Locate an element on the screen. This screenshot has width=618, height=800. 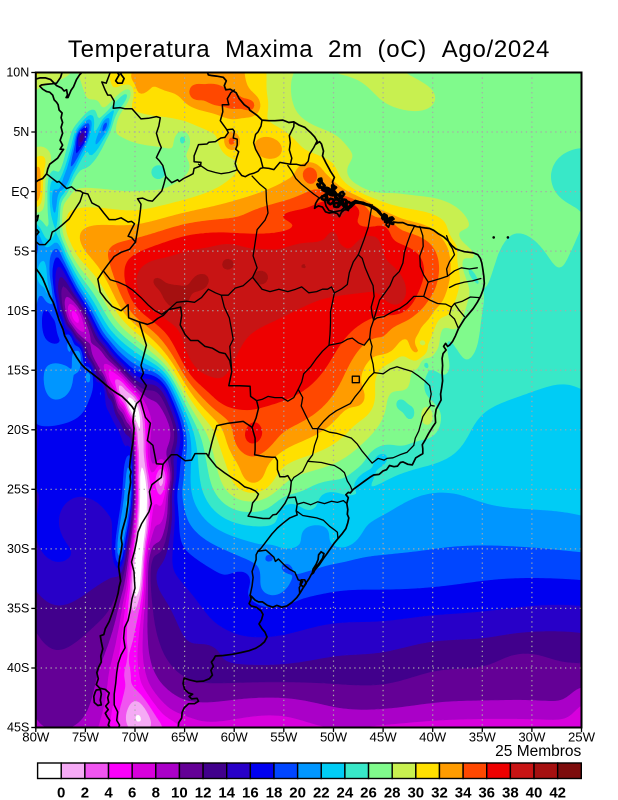
svg-text: 10N is located at coordinates (17, 73).